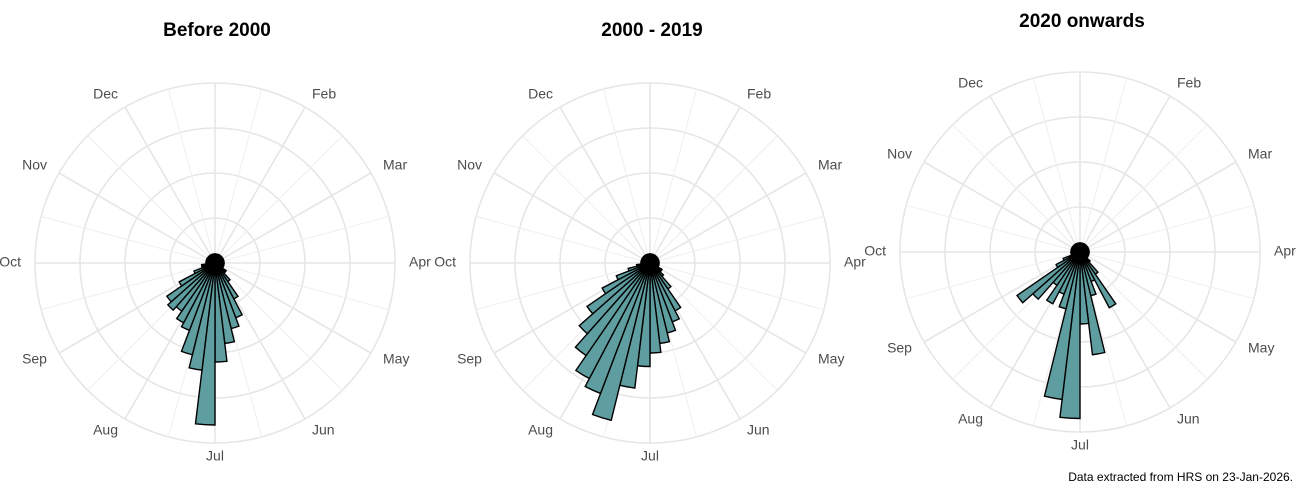 This screenshot has width=1300, height=500. I want to click on chart-title: Before 2000, so click(217, 30).